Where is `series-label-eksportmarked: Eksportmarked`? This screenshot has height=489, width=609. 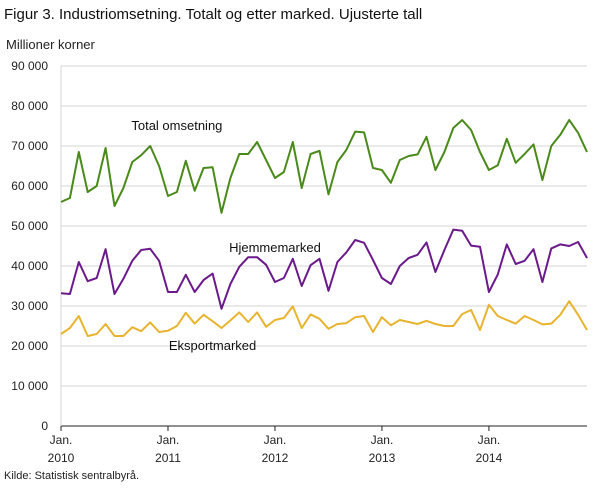 series-label-eksportmarked: Eksportmarked is located at coordinates (212, 345).